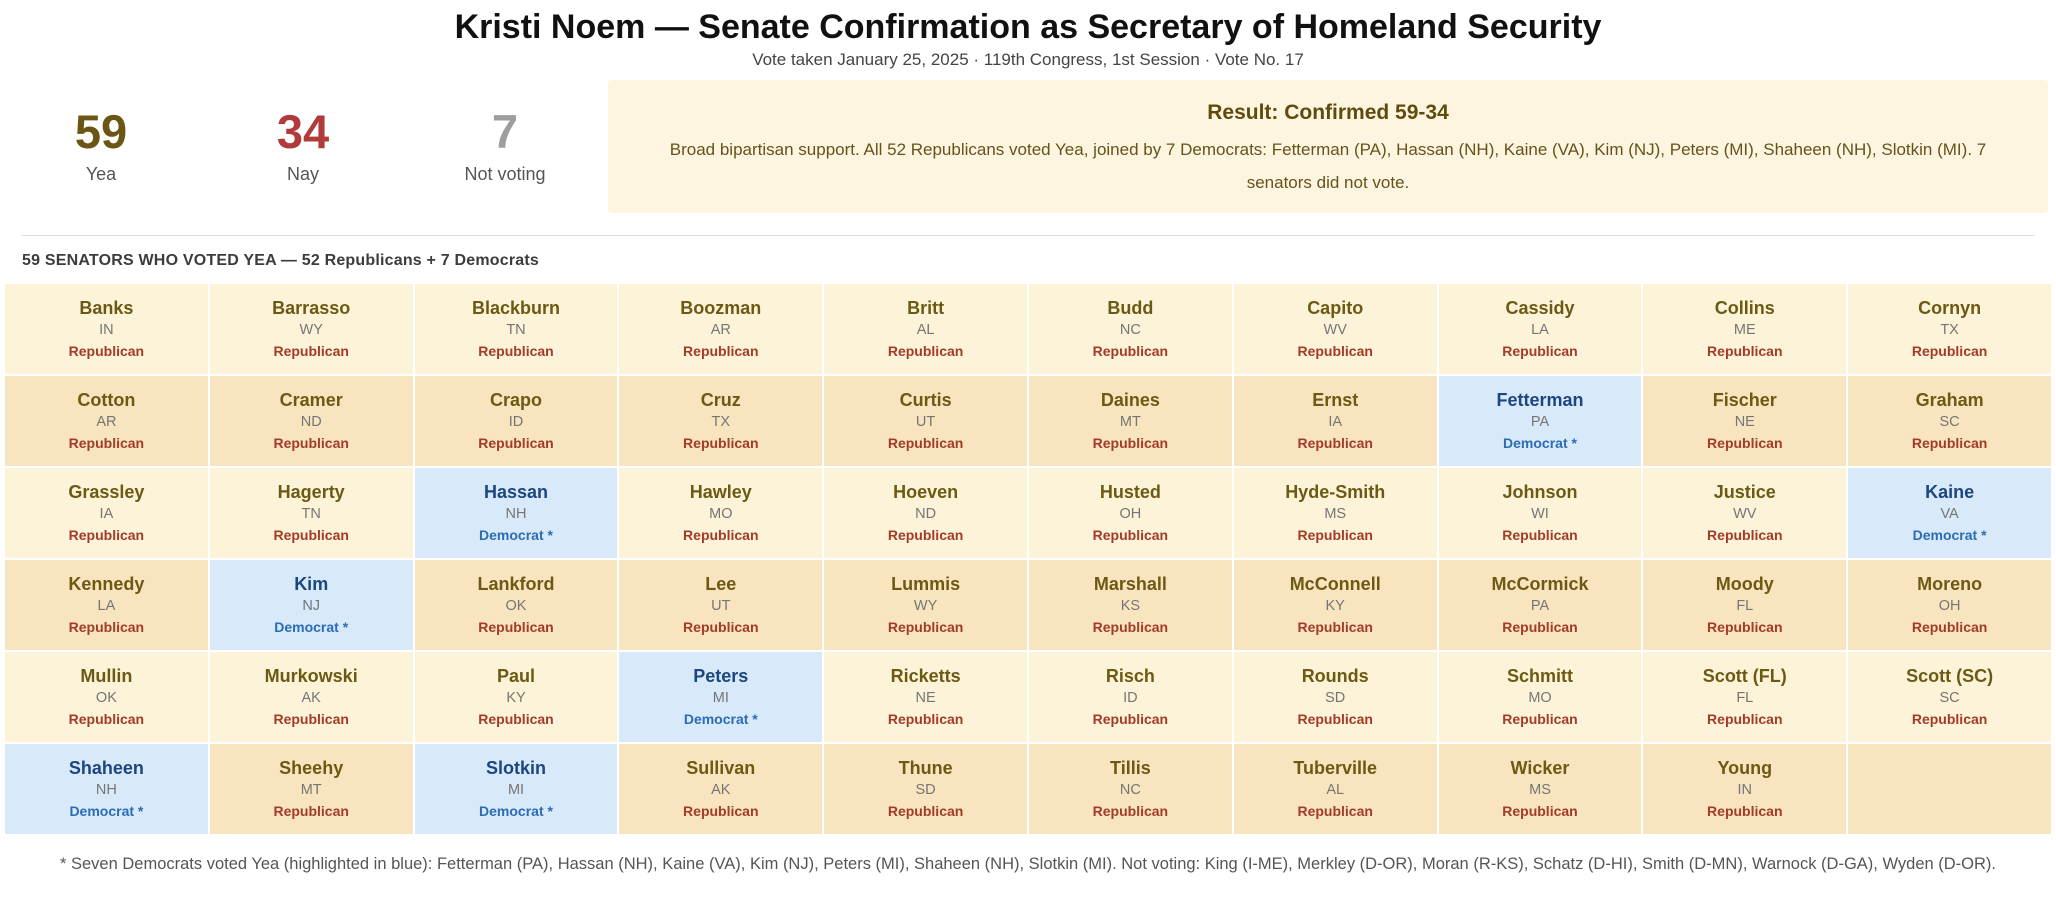  What do you see at coordinates (1540, 513) in the screenshot?
I see `senator-cell: Johnson WI Republican` at bounding box center [1540, 513].